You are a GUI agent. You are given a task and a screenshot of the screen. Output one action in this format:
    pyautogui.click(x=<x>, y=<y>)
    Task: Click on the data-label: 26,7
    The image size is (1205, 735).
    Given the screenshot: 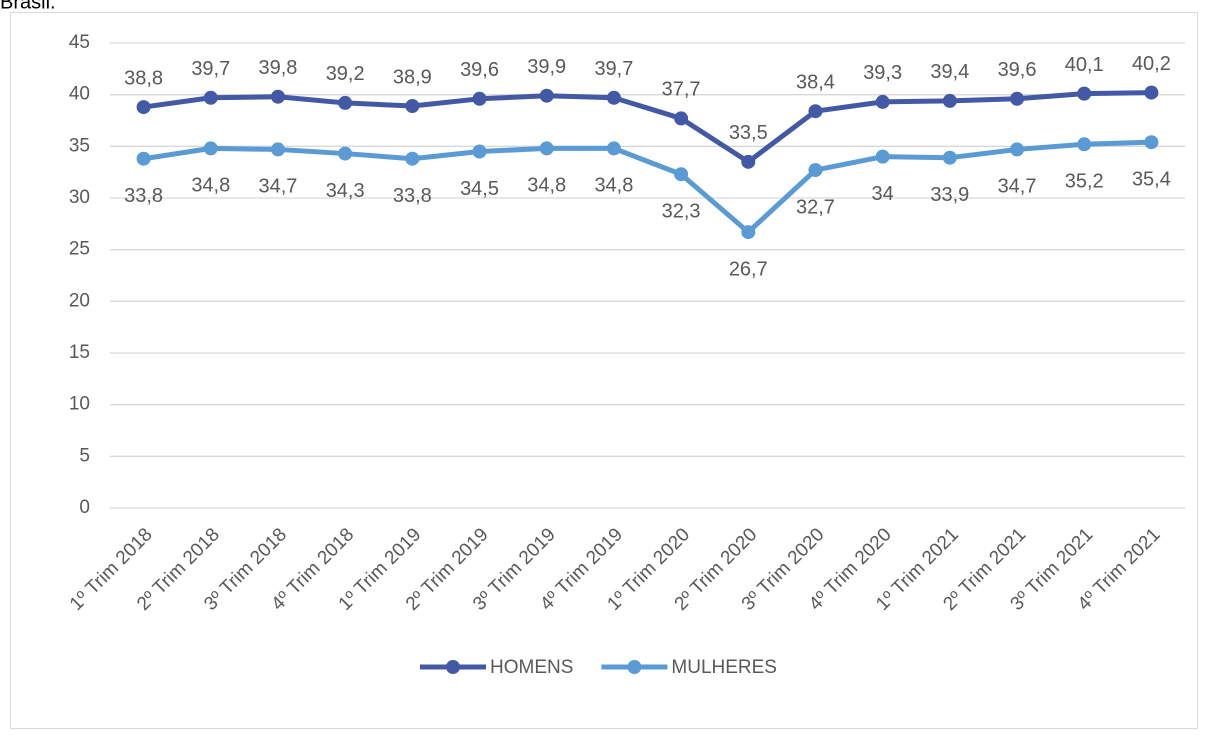 What is the action you would take?
    pyautogui.click(x=748, y=269)
    